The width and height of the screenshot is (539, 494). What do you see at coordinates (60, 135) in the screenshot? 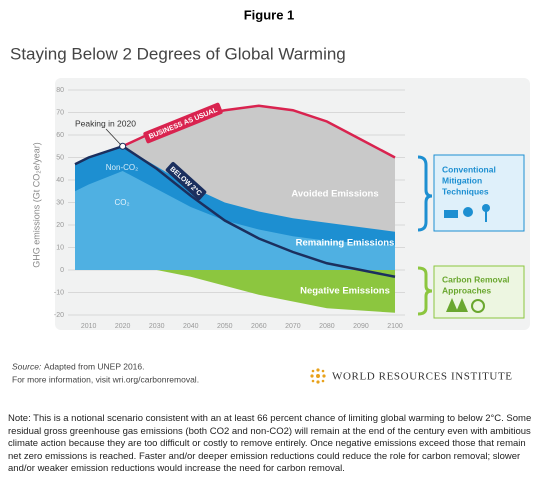
I see `y-tick-label: 60` at bounding box center [60, 135].